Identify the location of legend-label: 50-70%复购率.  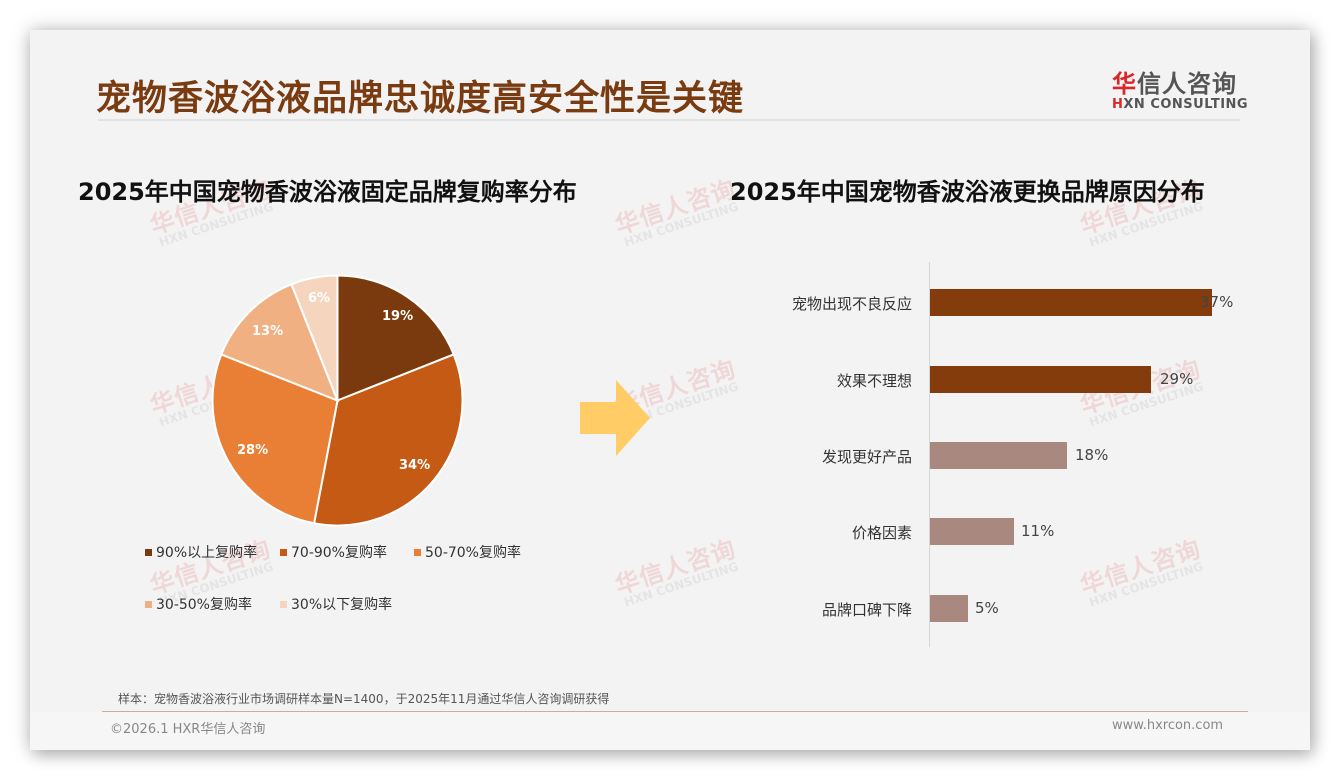
(473, 553).